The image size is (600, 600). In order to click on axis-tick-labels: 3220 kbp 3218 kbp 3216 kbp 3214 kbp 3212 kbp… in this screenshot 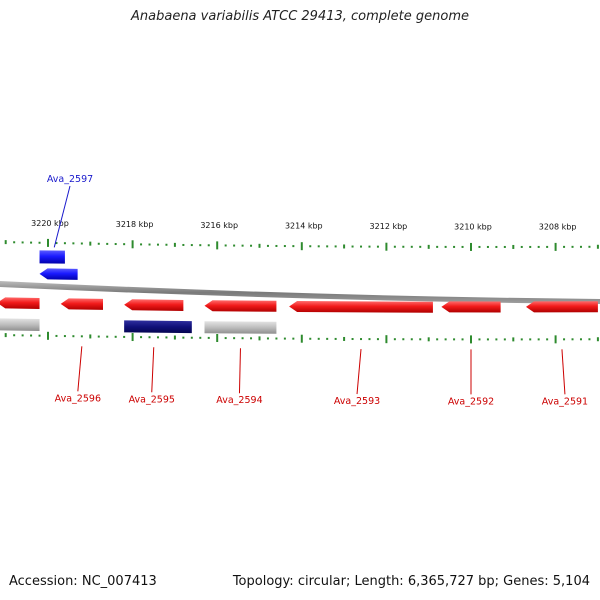, I will do `click(303, 225)`.